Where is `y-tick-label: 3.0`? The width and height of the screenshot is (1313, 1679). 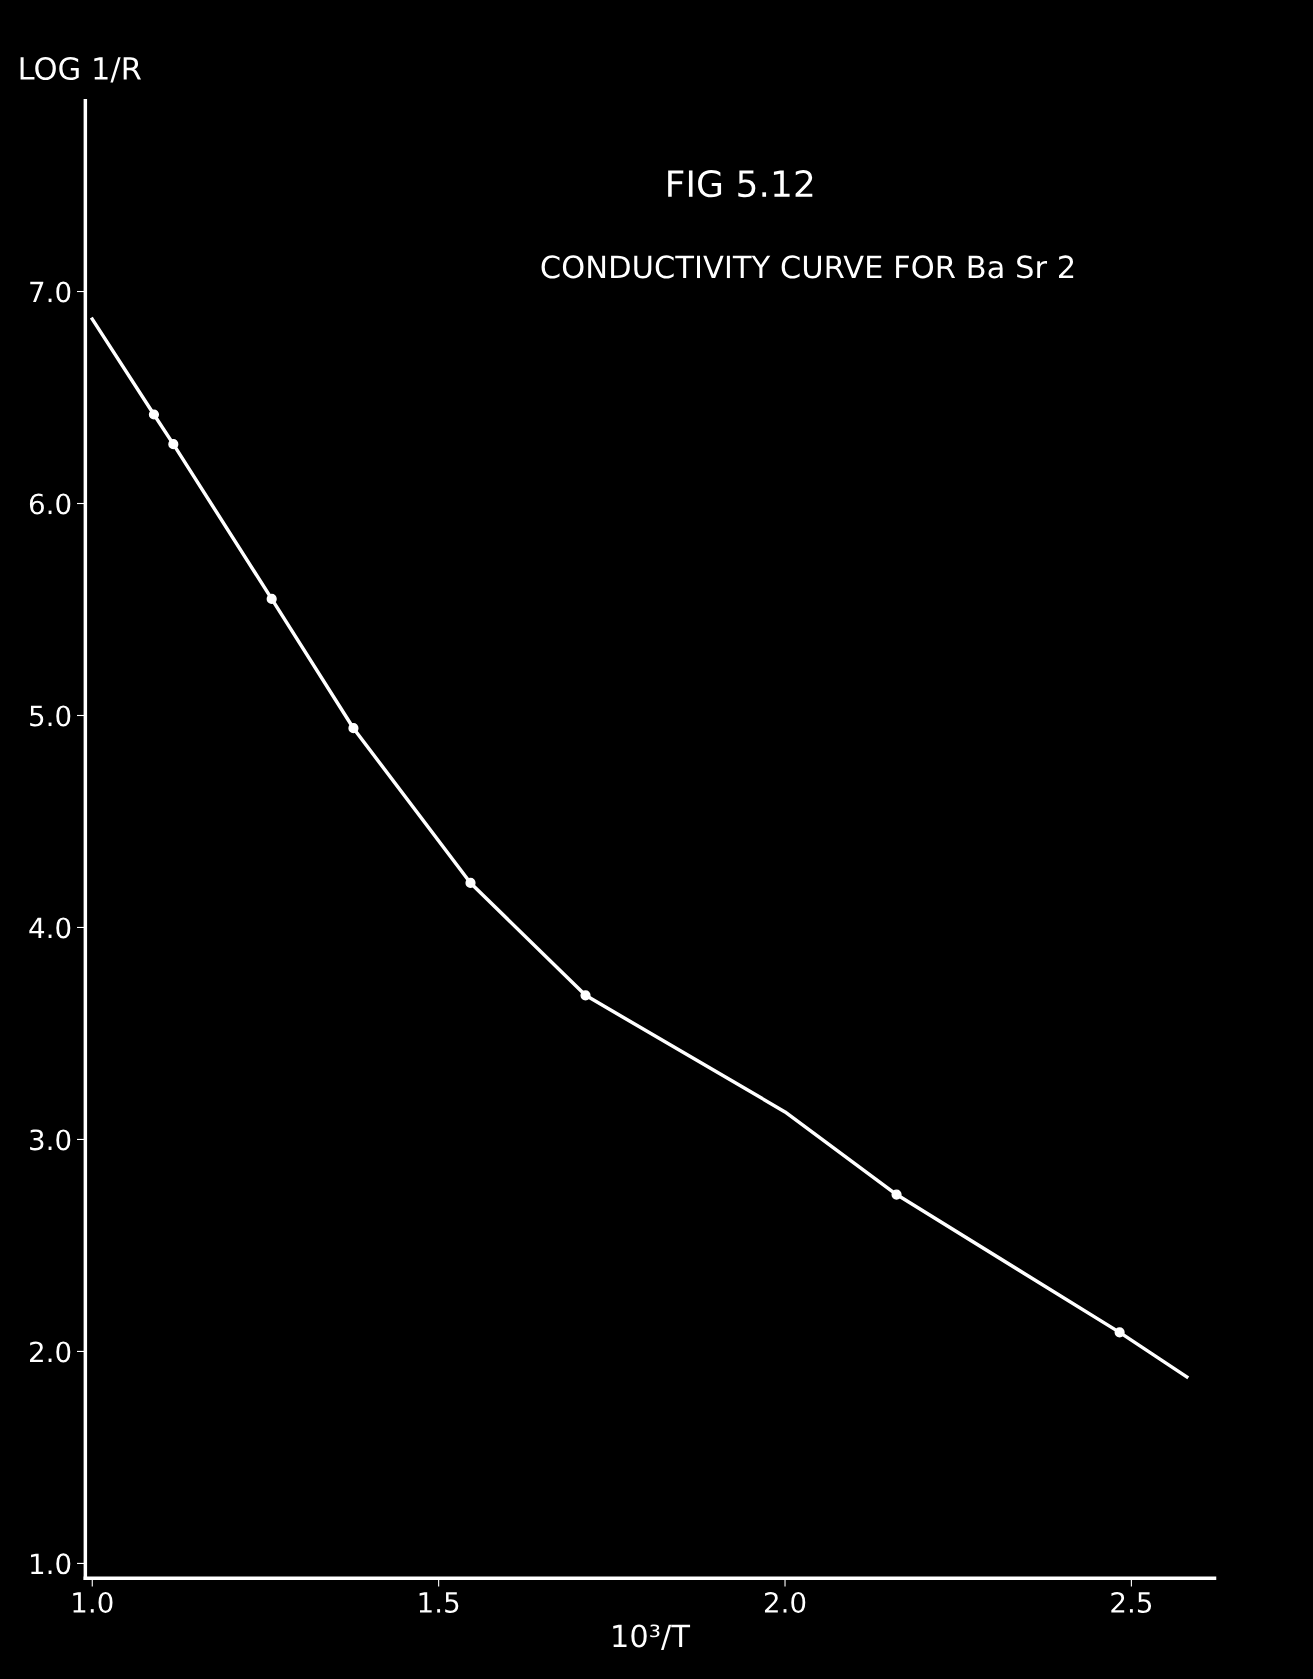 y-tick-label: 3.0 is located at coordinates (50, 1140).